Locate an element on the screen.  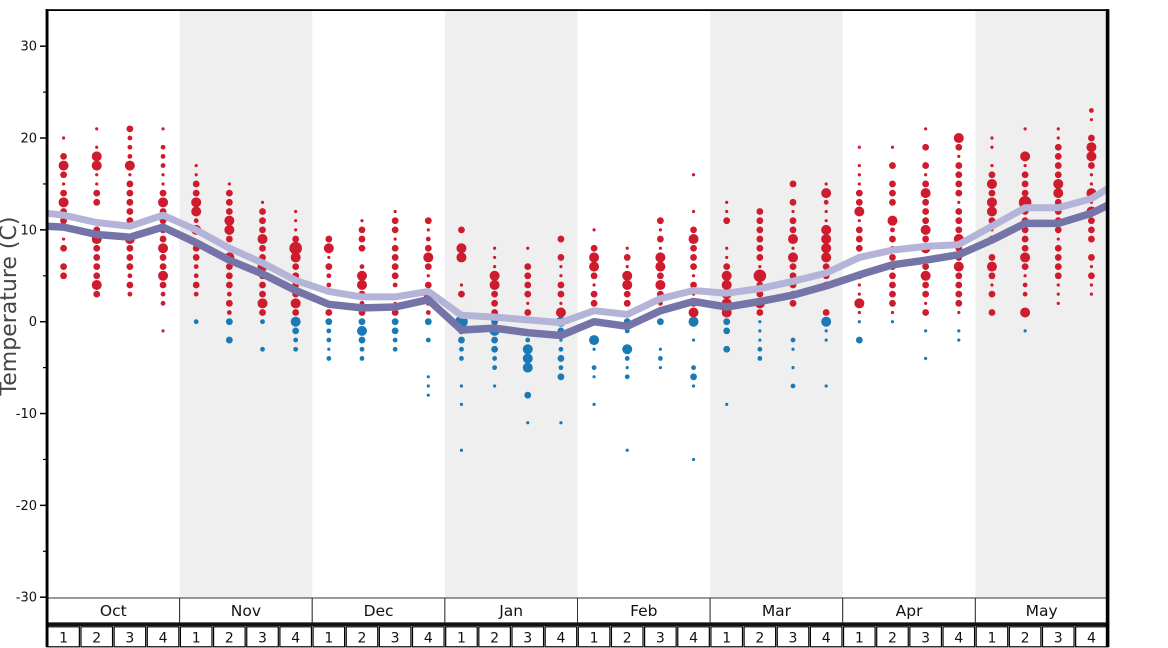
month-cell is located at coordinates (644, 610).